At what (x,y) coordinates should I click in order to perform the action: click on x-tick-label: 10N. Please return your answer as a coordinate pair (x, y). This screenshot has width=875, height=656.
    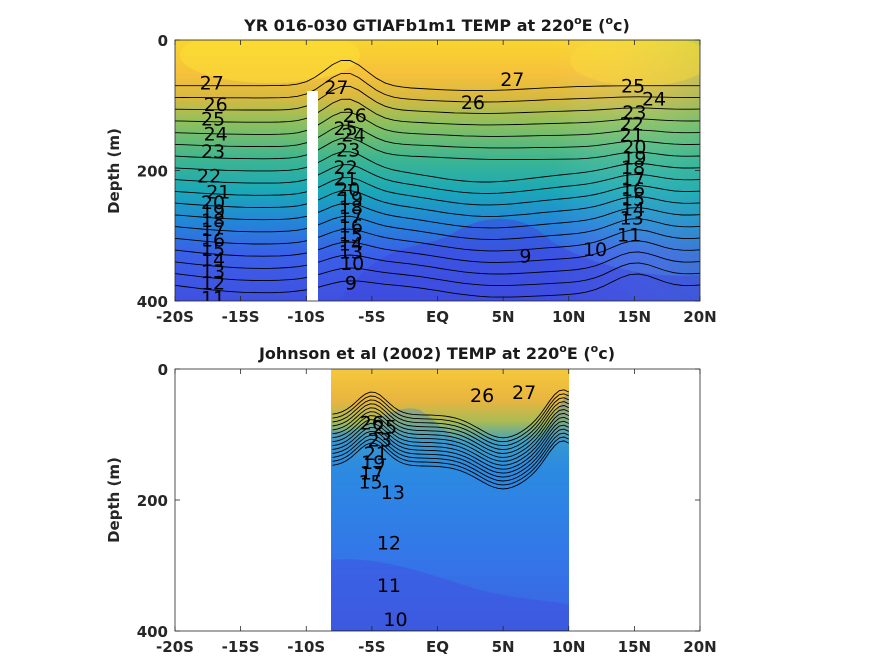
    Looking at the image, I should click on (568, 317).